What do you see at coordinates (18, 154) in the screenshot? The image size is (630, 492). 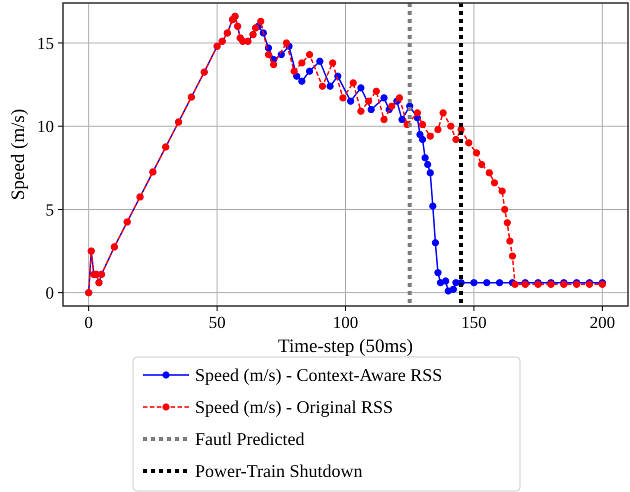 I see `y-axis-title: Speed (m/s)` at bounding box center [18, 154].